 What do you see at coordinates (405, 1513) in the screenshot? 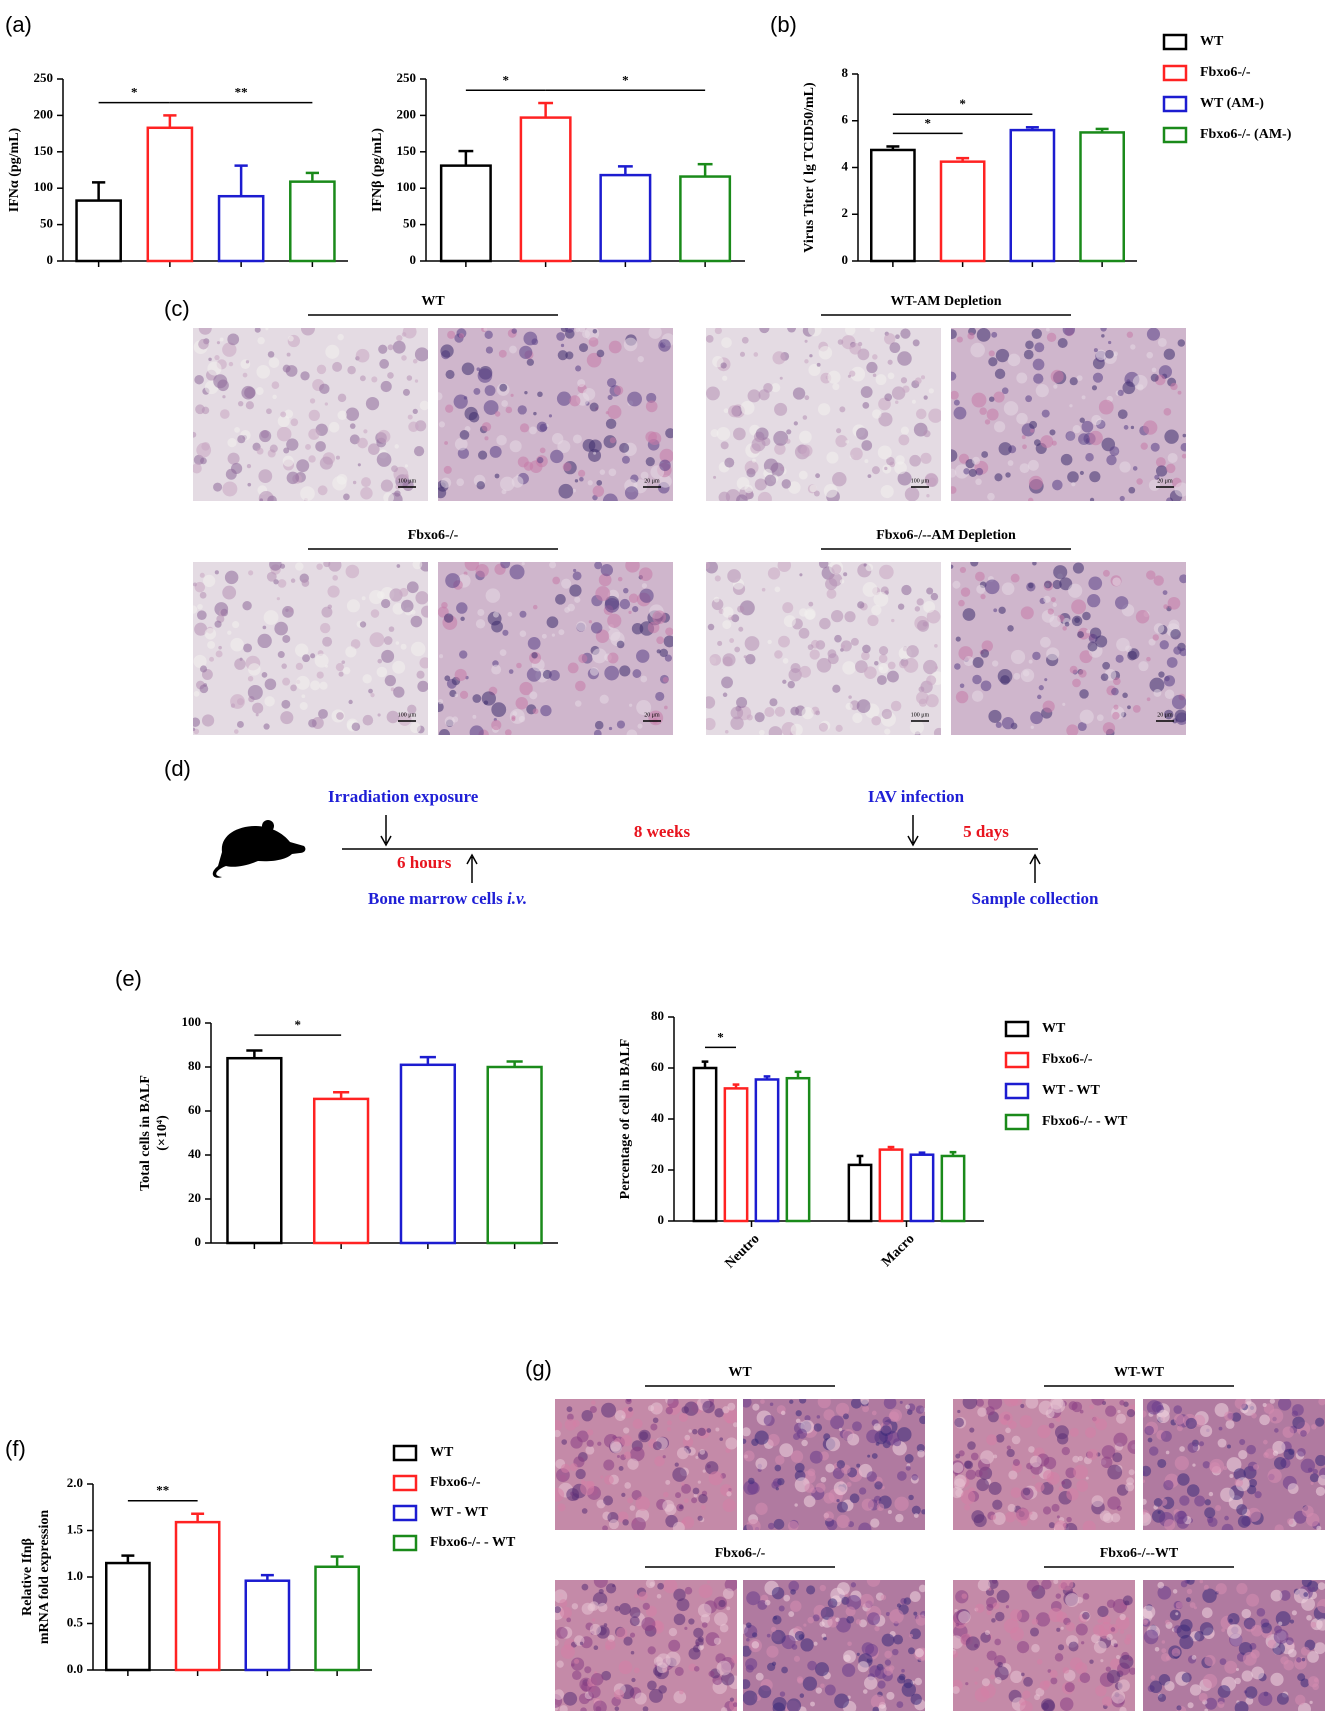
I see `legend-swatch` at bounding box center [405, 1513].